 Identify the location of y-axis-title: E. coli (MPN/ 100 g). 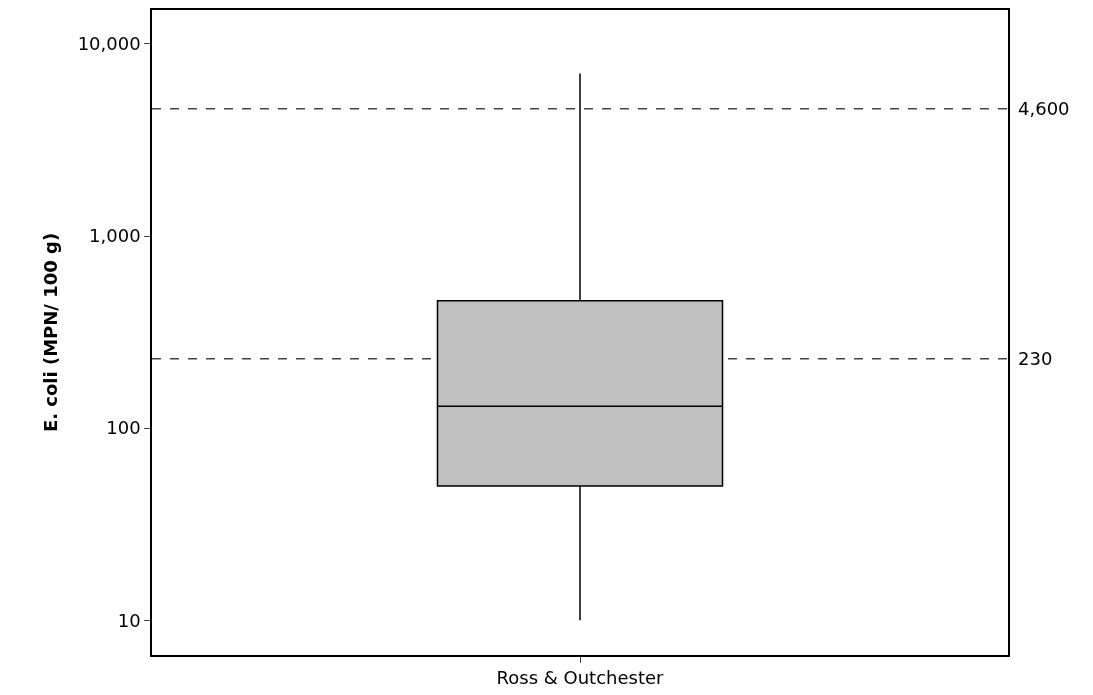
(51, 332).